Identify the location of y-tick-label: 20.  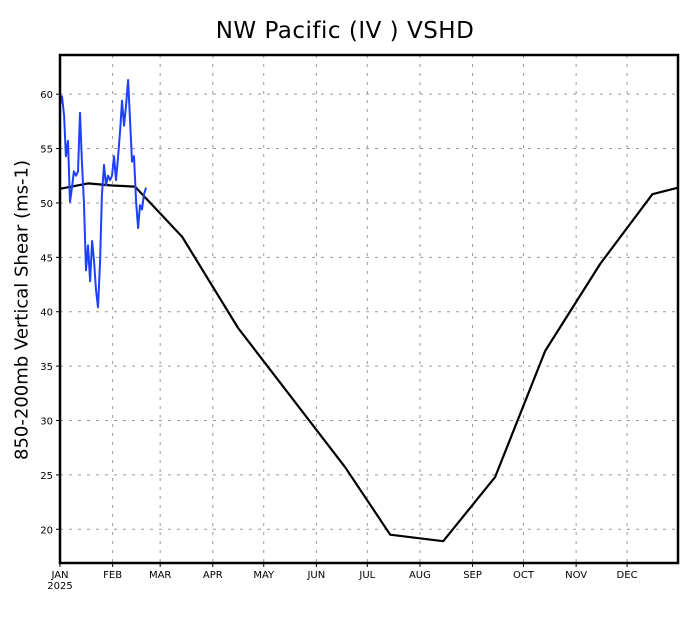
(46, 530).